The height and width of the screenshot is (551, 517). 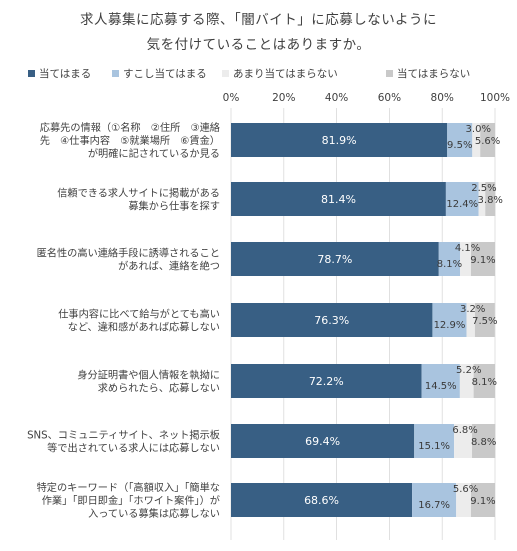 I want to click on legend-item-1: 当てはまる, so click(x=59, y=73).